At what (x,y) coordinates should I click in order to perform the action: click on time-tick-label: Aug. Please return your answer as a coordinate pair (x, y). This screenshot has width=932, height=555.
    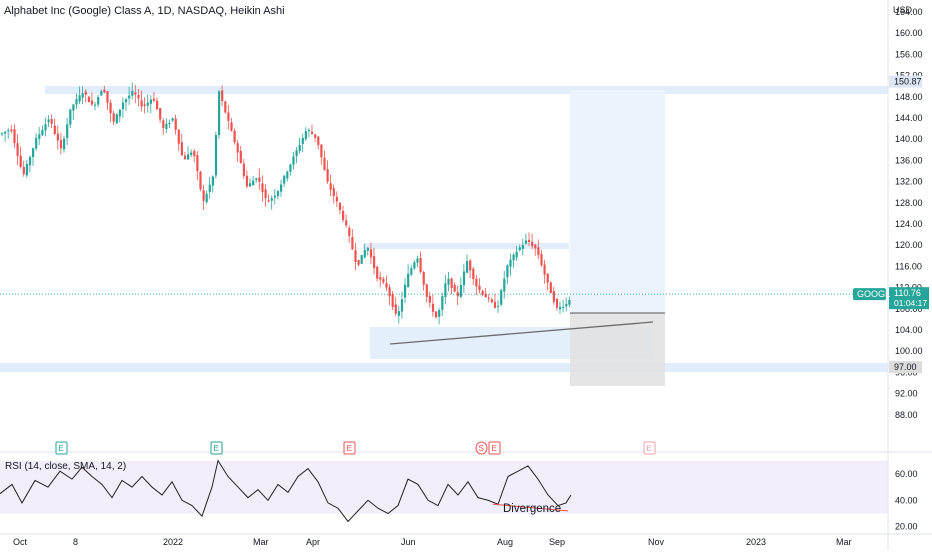
    Looking at the image, I should click on (505, 542).